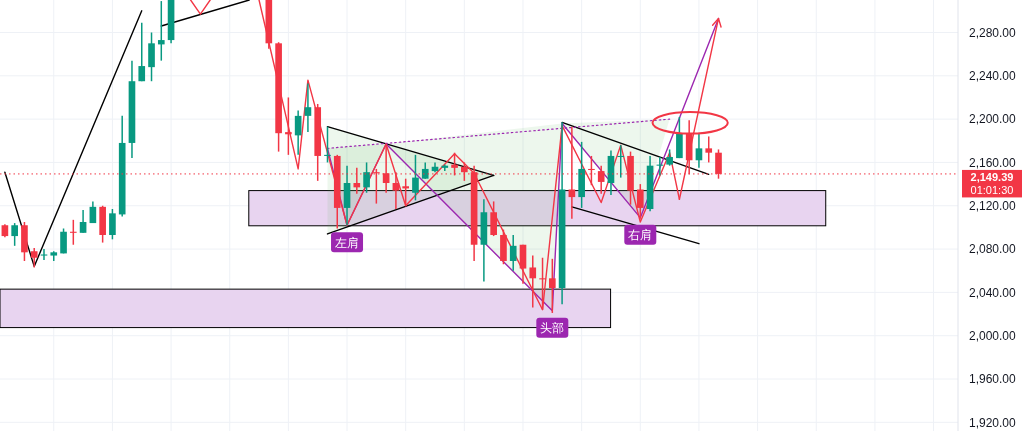 This screenshot has width=1026, height=431. Describe the element at coordinates (992, 249) in the screenshot. I see `y-tick-label: 2,080.00` at that location.